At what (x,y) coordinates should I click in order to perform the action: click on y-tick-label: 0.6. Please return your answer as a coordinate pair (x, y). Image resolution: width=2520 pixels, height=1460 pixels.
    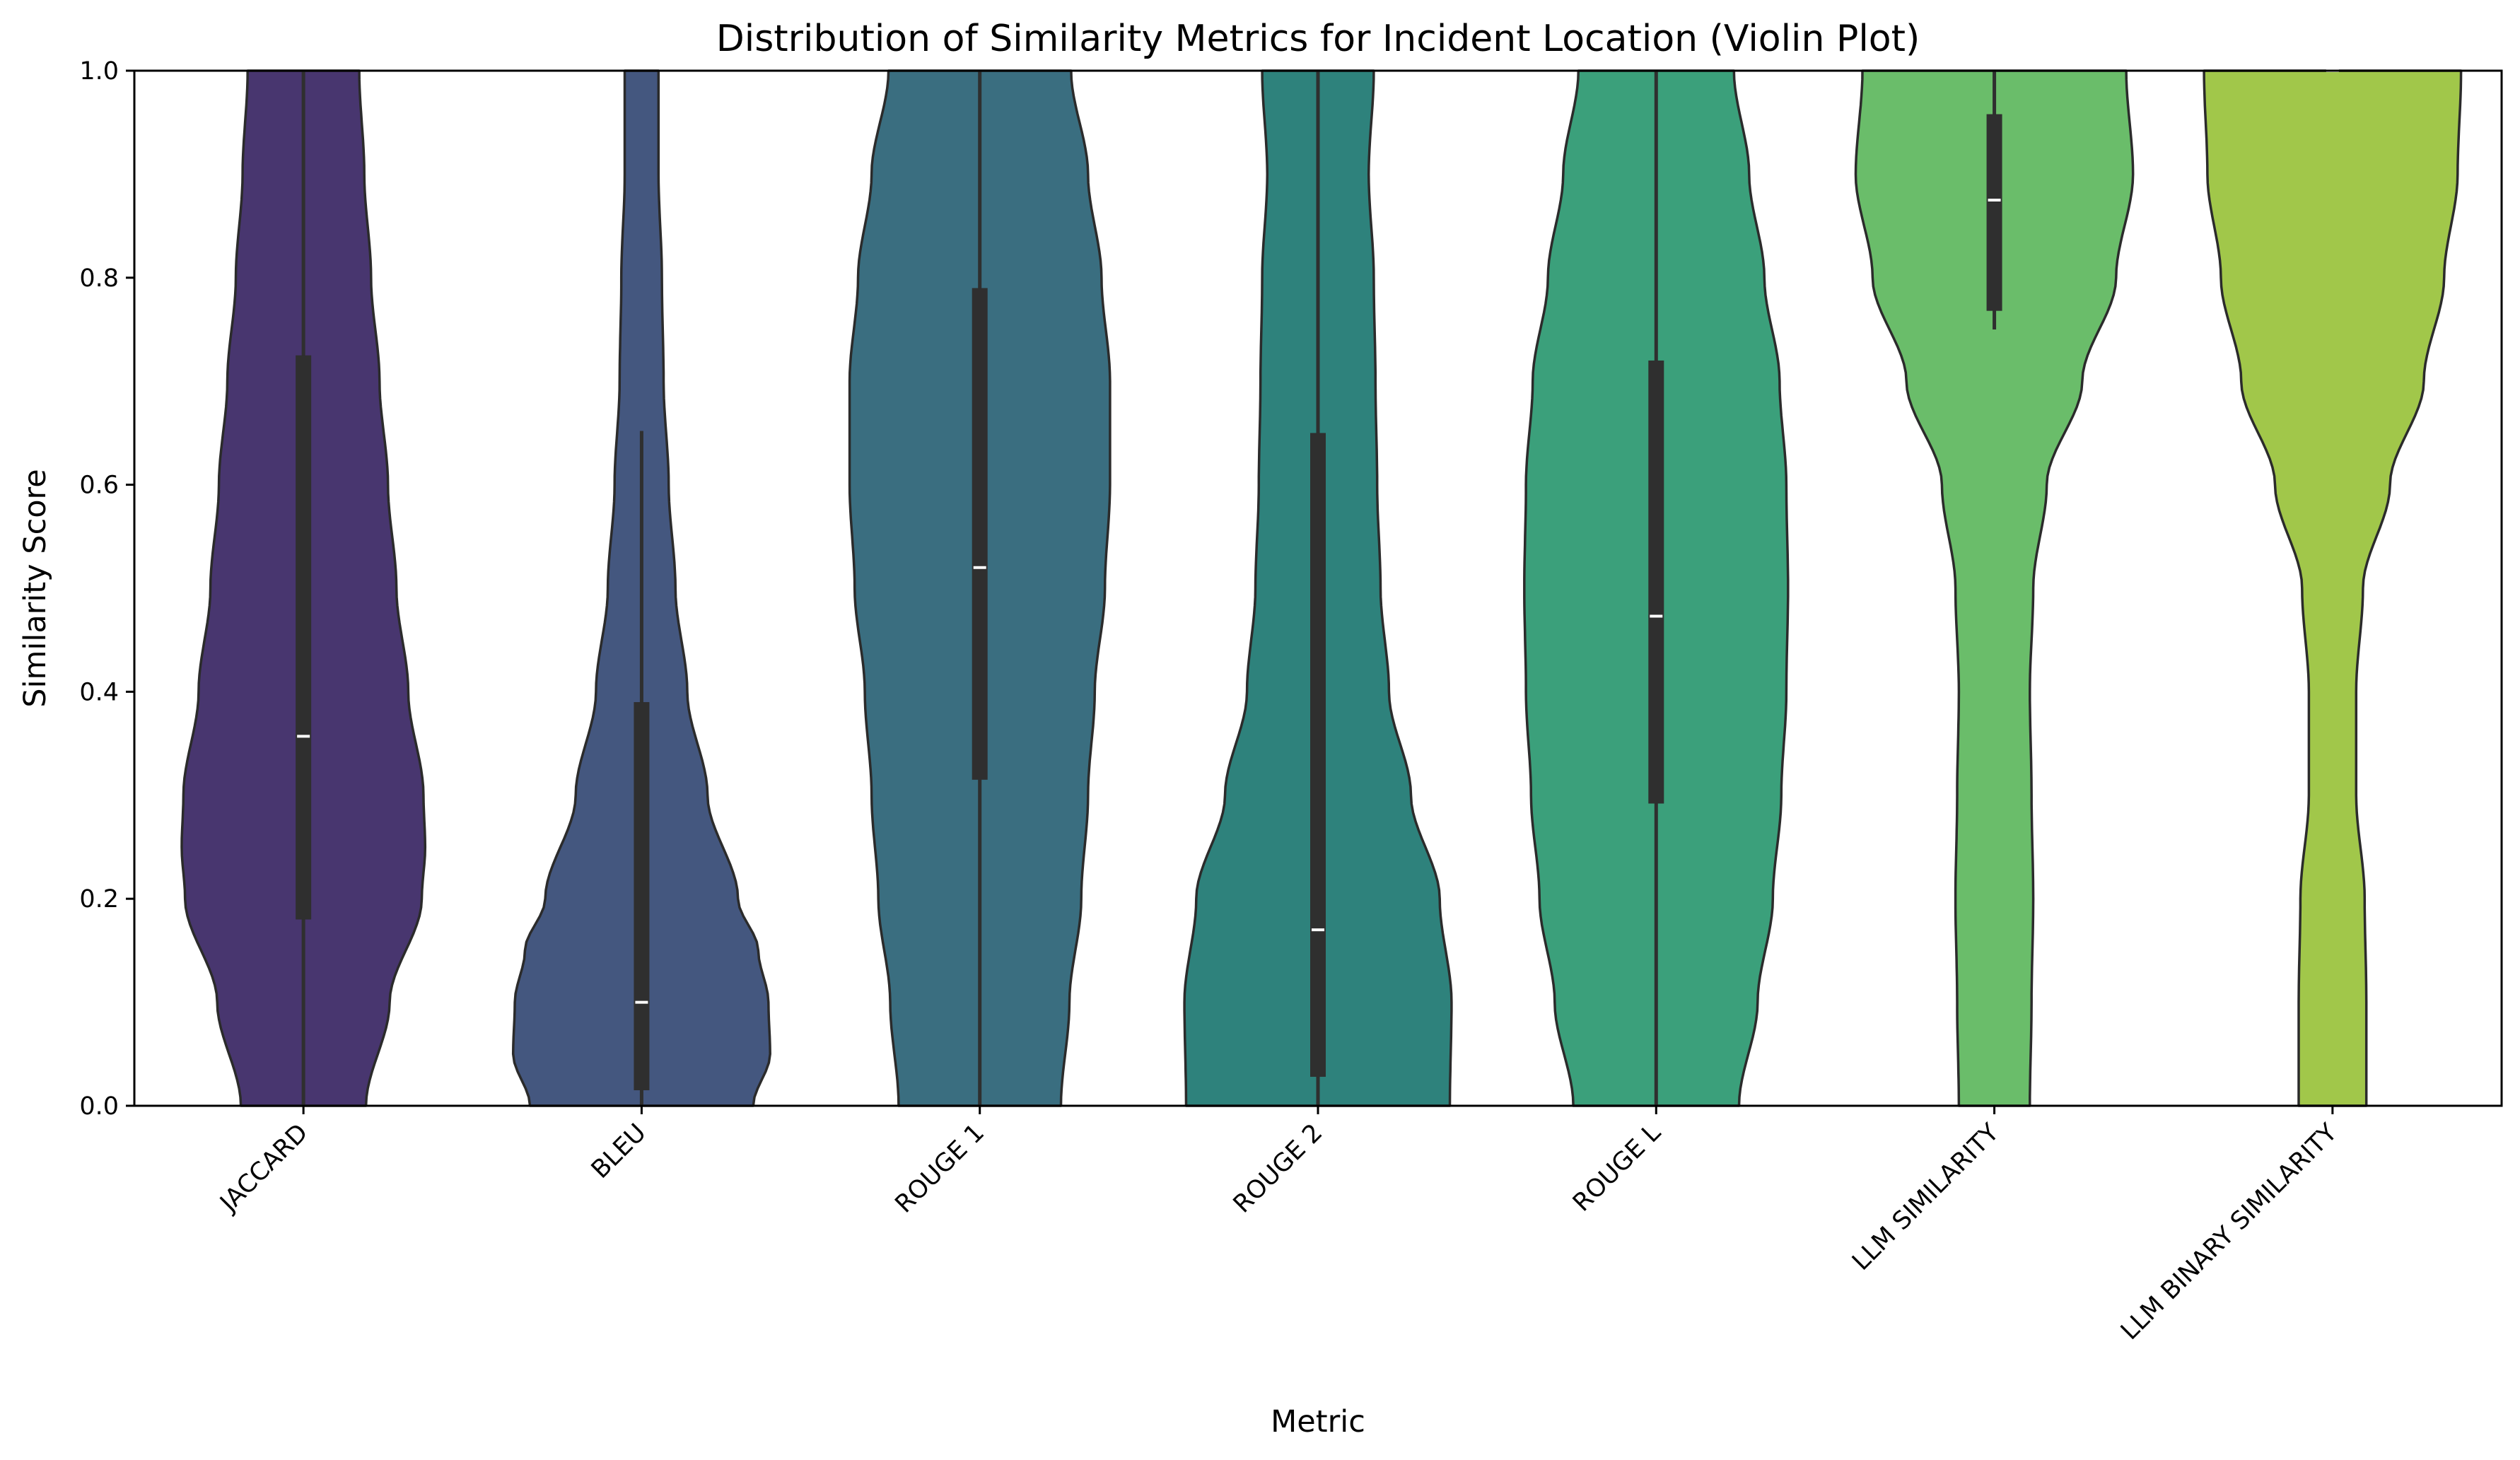
    Looking at the image, I should click on (99, 486).